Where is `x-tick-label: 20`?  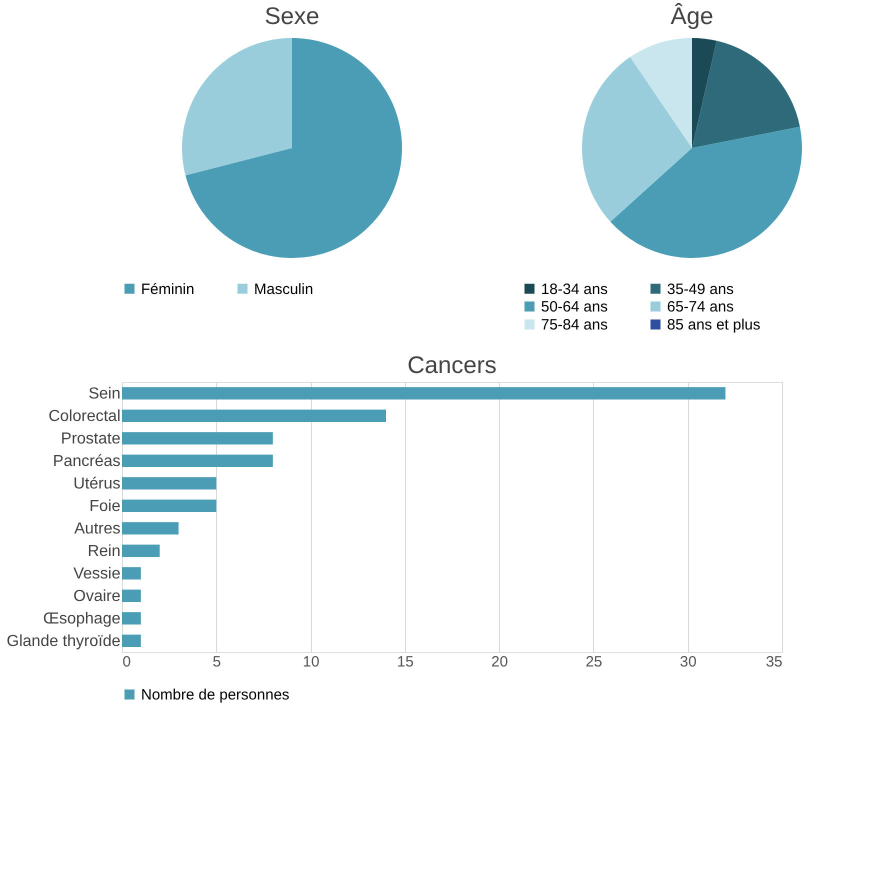
x-tick-label: 20 is located at coordinates (499, 662).